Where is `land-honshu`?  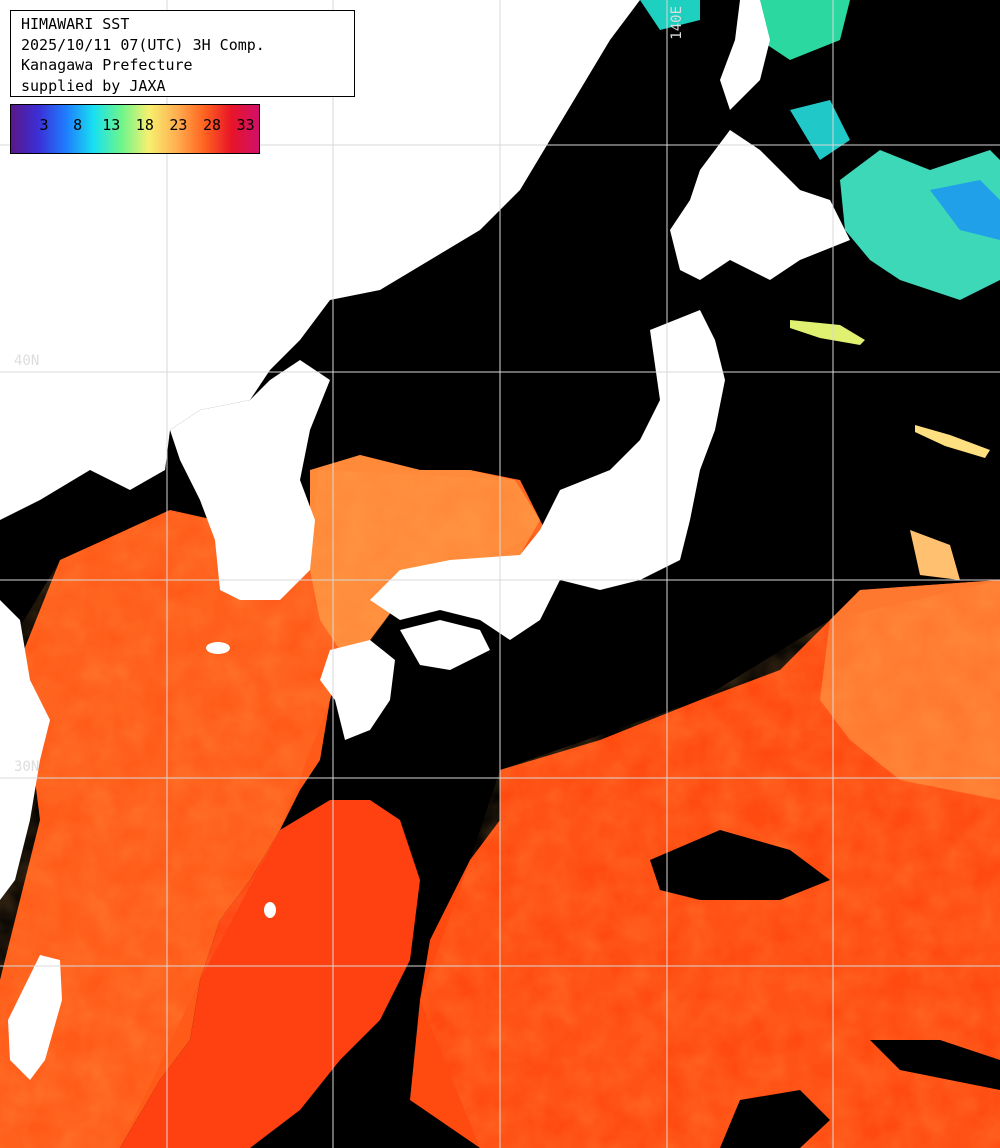
land-honshu is located at coordinates (547, 475).